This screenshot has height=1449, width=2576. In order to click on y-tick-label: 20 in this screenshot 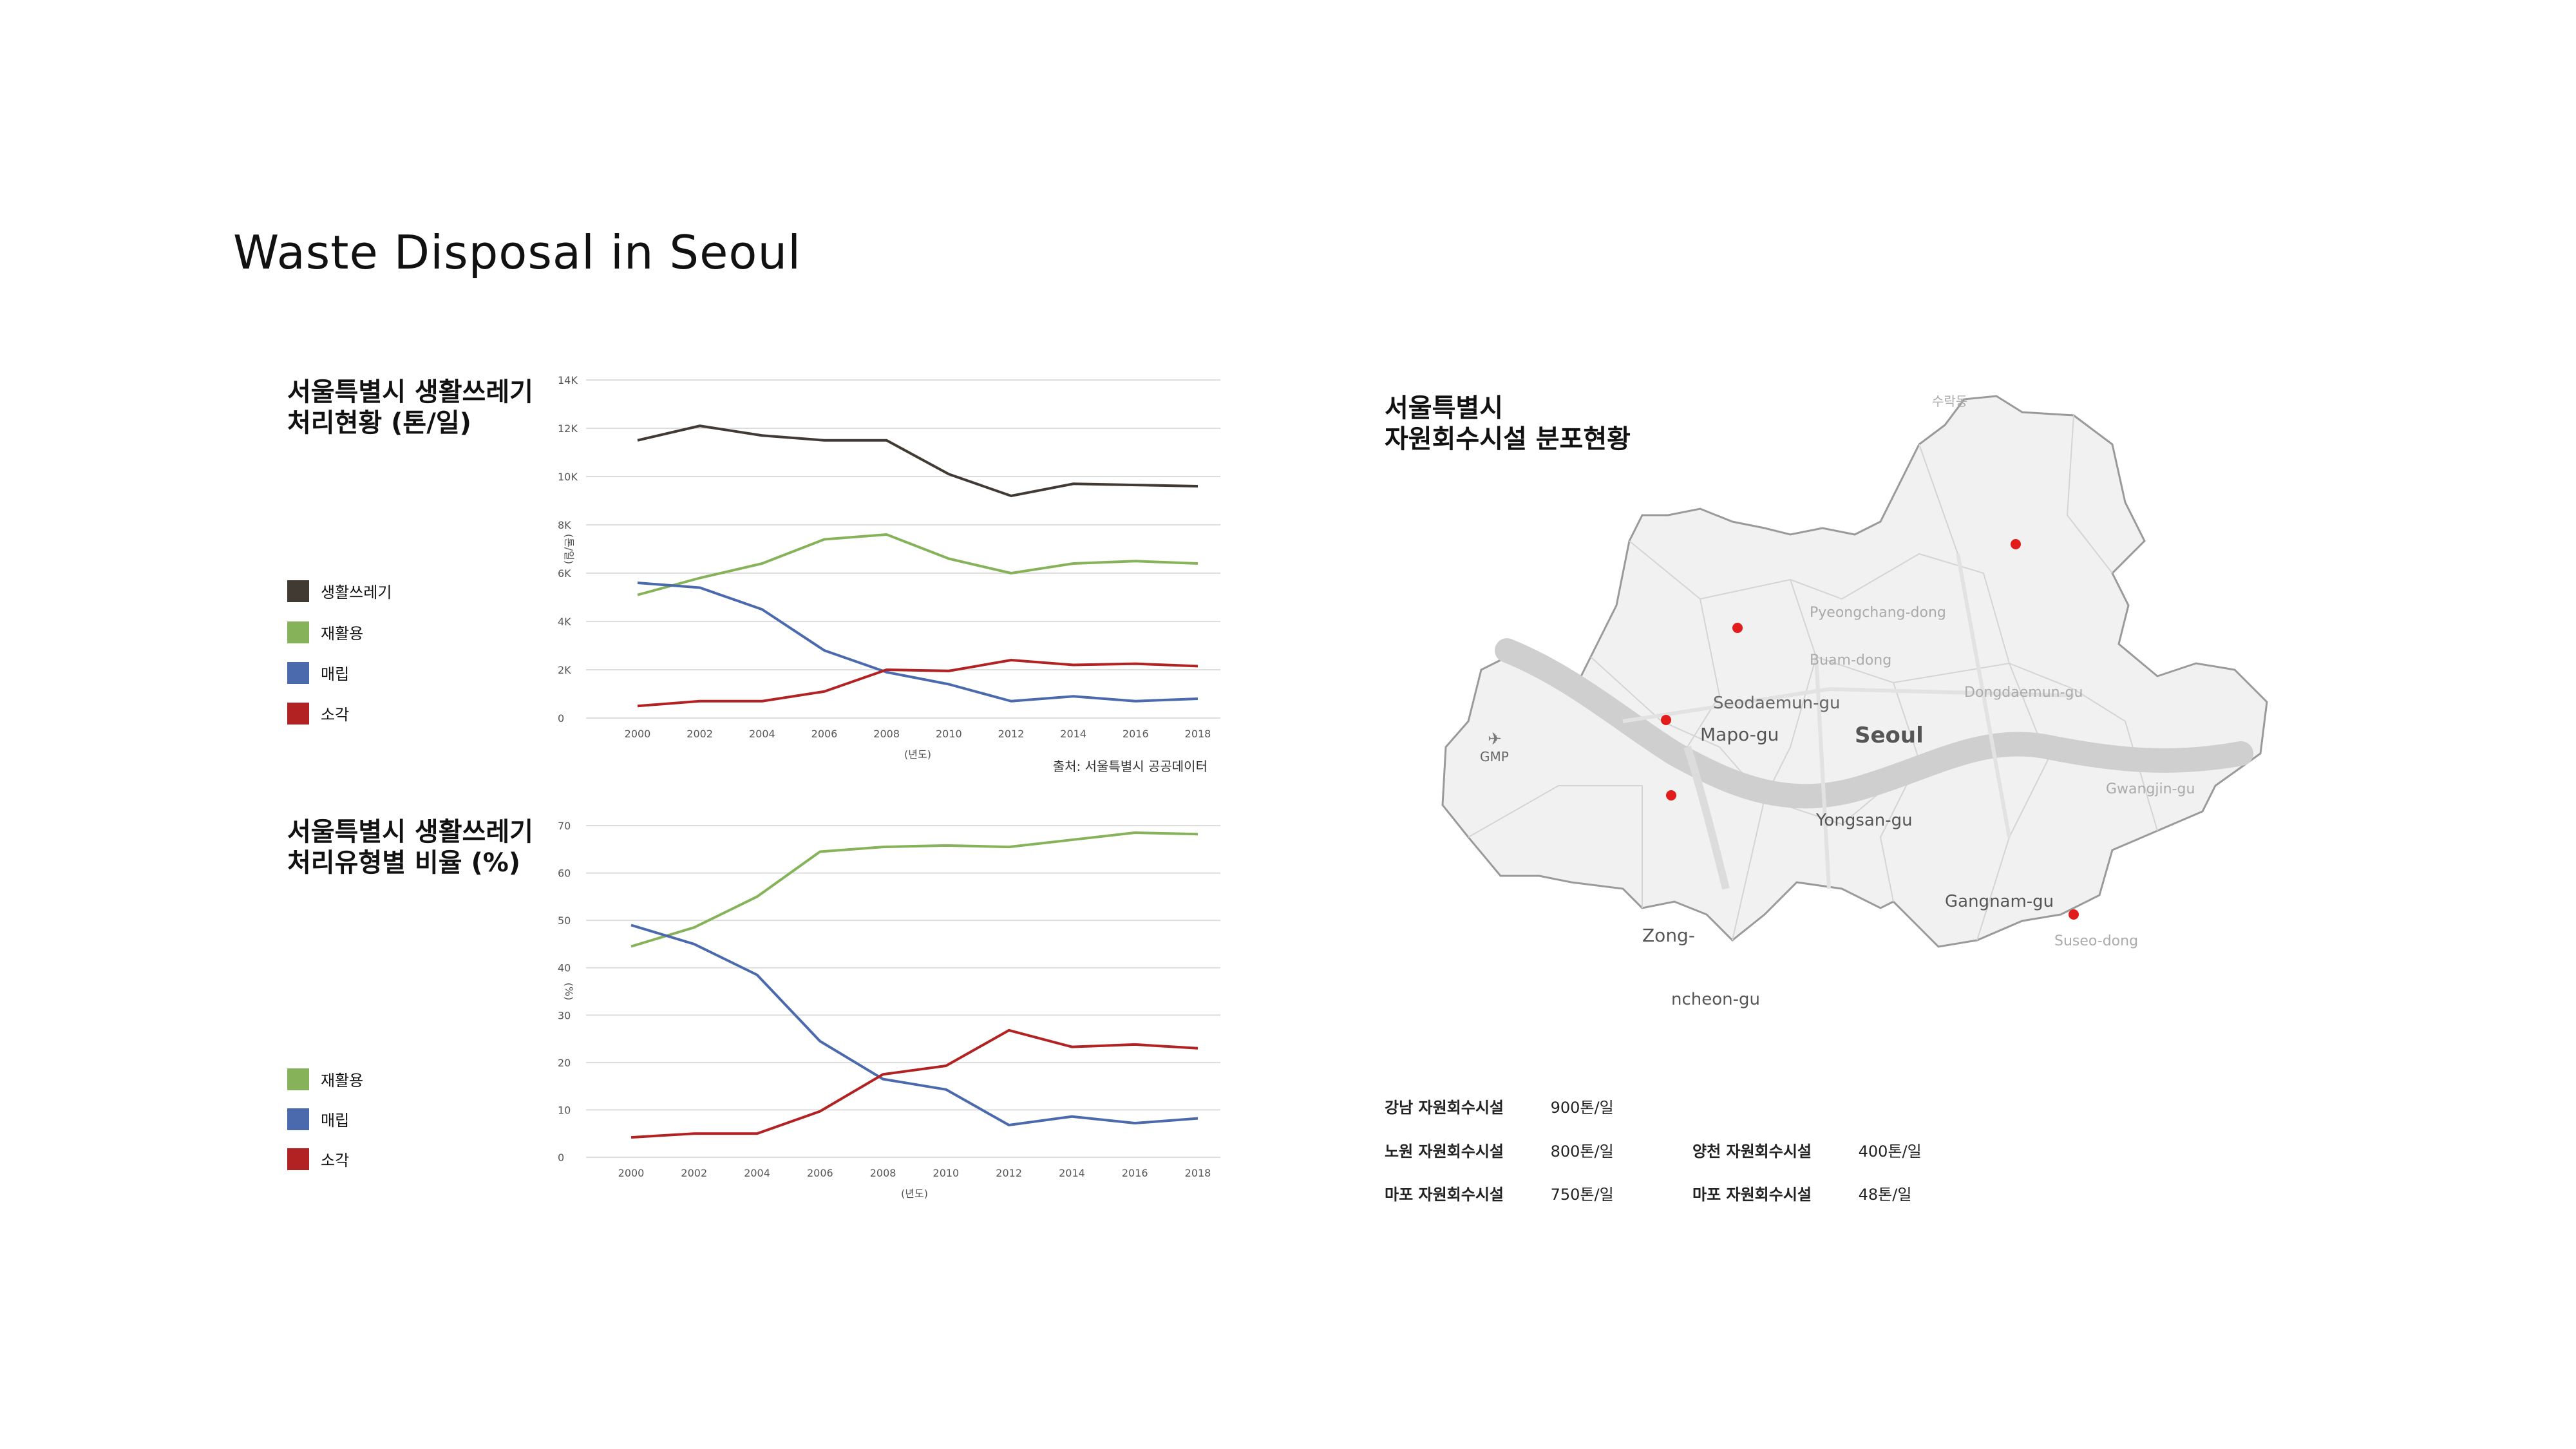, I will do `click(564, 1063)`.